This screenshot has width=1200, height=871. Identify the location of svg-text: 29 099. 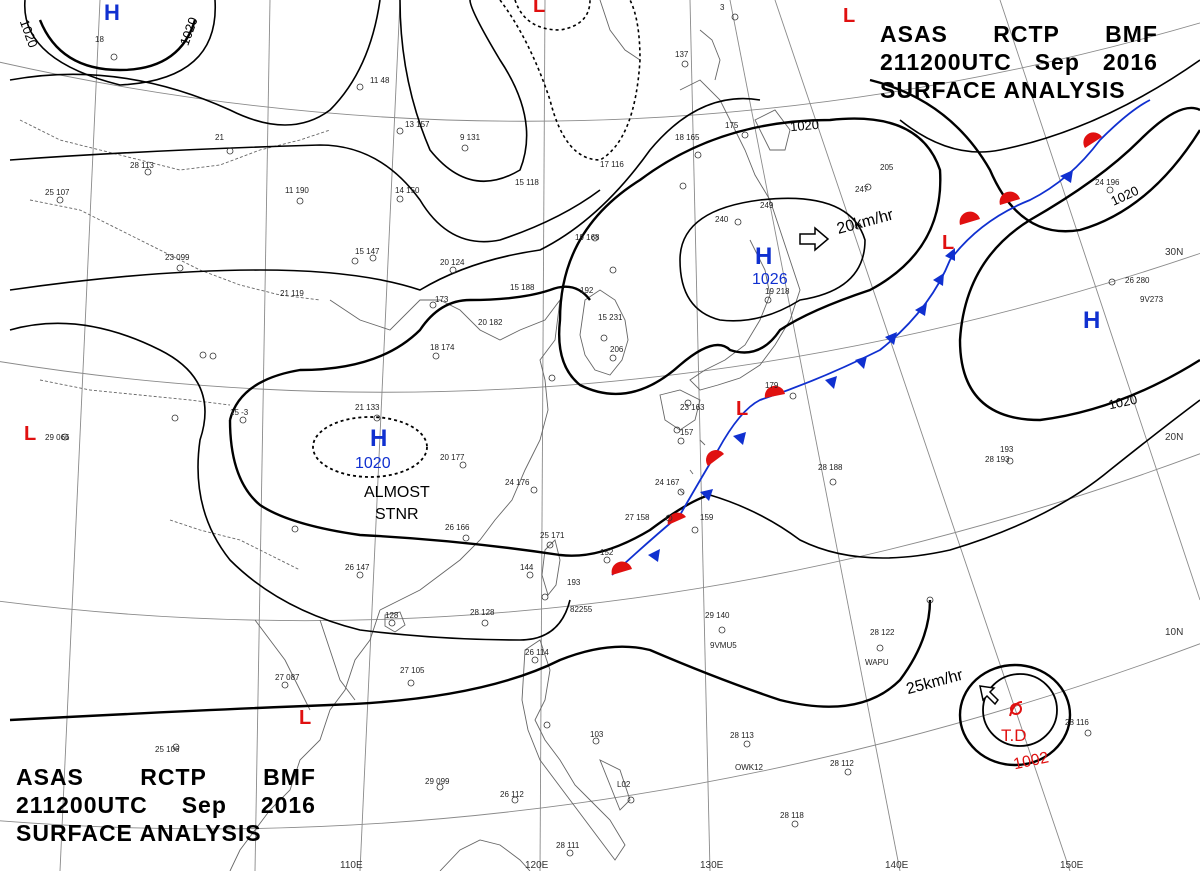
(437, 781).